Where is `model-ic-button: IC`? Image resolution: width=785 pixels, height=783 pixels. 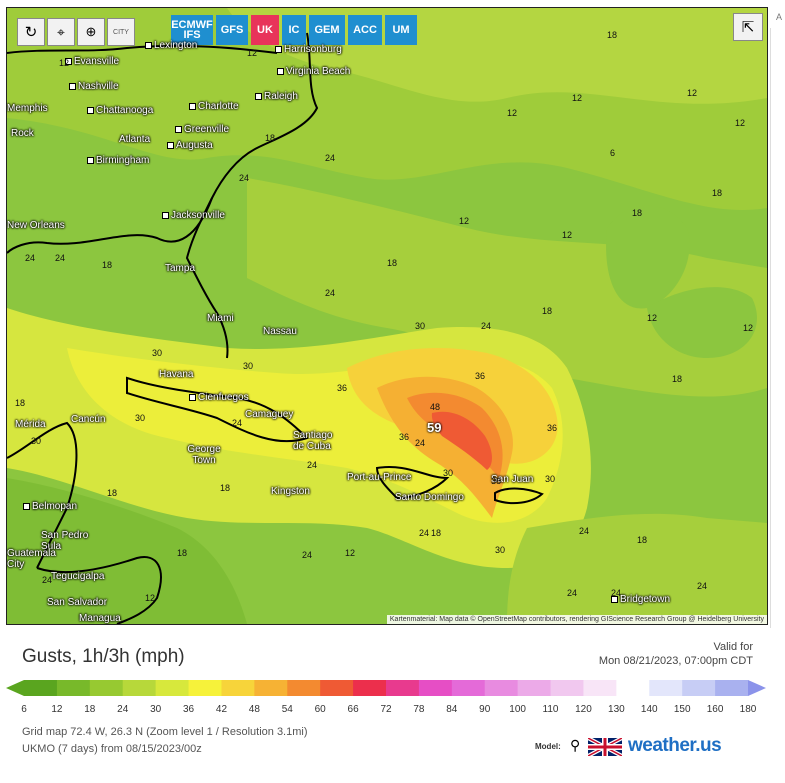
model-ic-button: IC is located at coordinates (294, 30).